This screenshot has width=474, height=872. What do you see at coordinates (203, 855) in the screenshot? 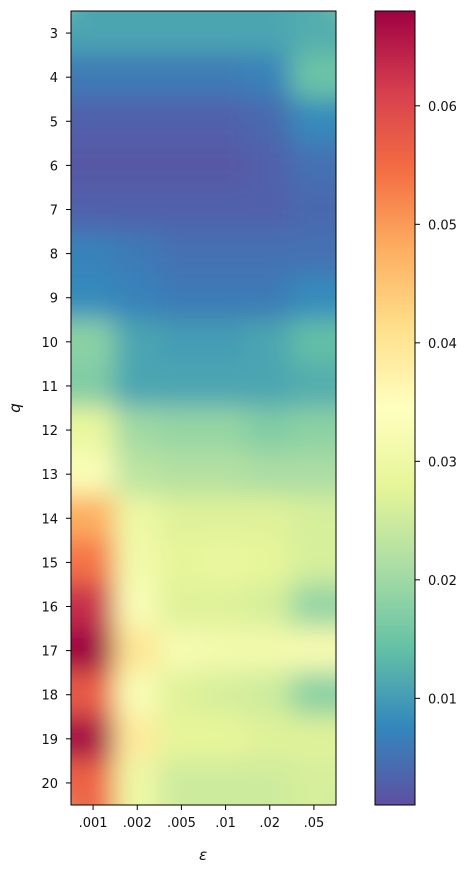
I see `x-axis-label: ε` at bounding box center [203, 855].